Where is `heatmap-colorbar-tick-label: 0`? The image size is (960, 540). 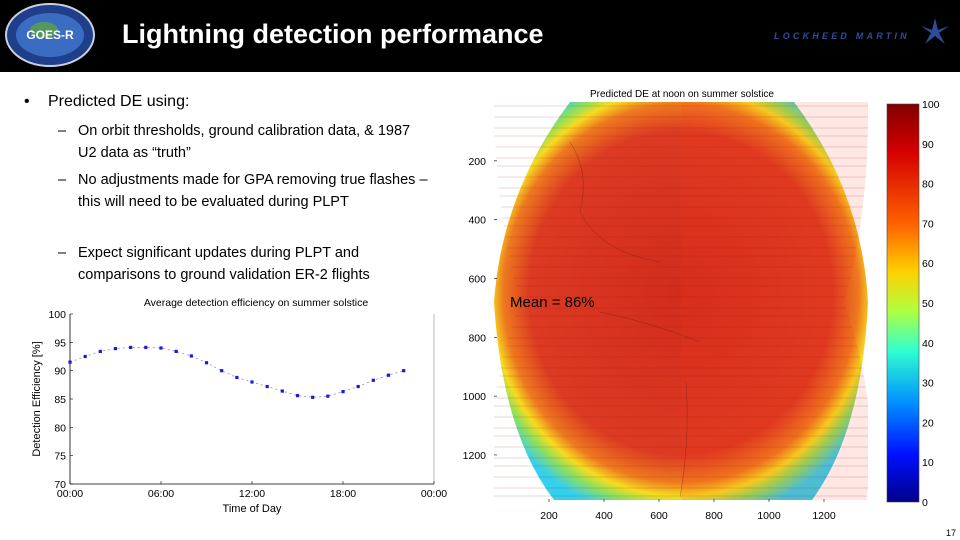
heatmap-colorbar-tick-label: 0 is located at coordinates (925, 503).